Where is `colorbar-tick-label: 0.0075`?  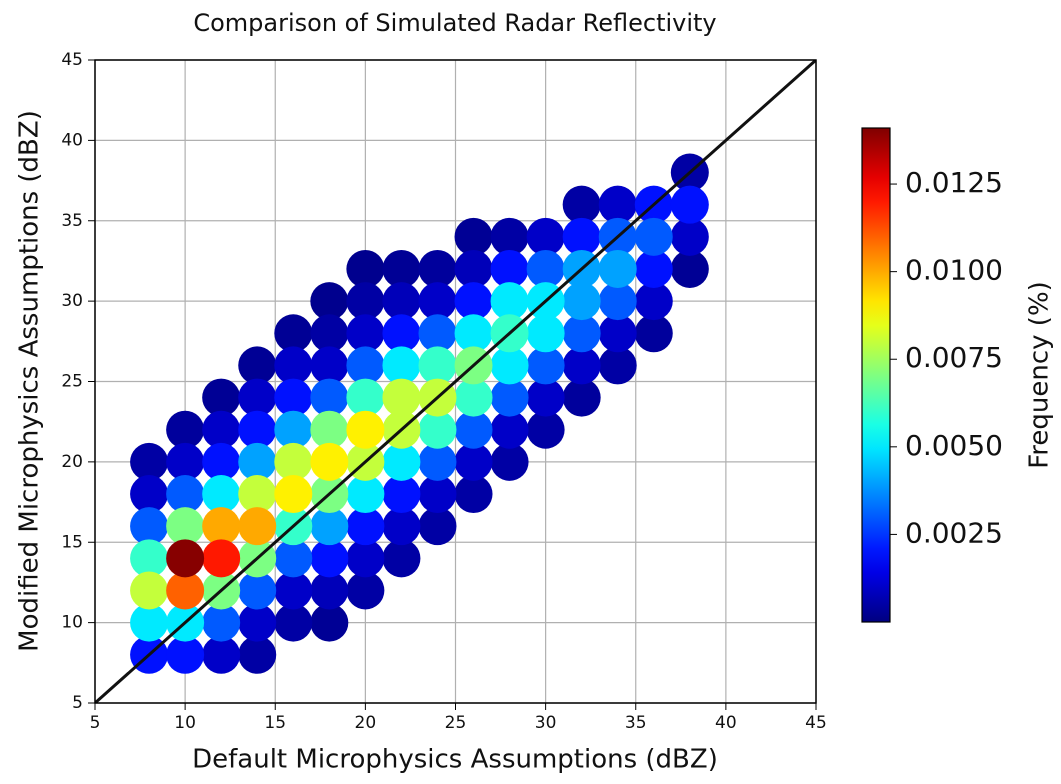 colorbar-tick-label: 0.0075 is located at coordinates (954, 357).